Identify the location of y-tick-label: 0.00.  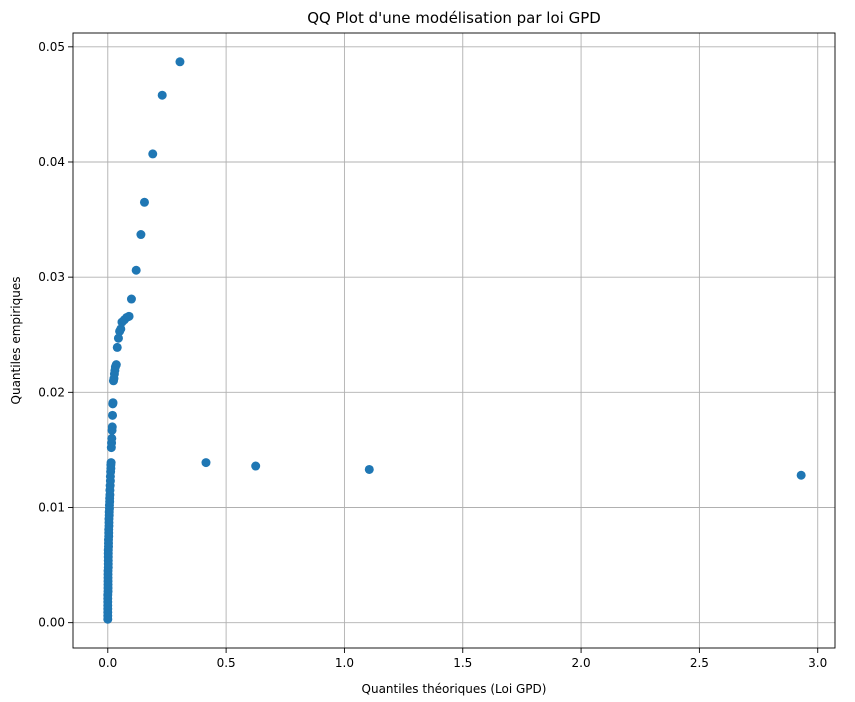
(51, 623).